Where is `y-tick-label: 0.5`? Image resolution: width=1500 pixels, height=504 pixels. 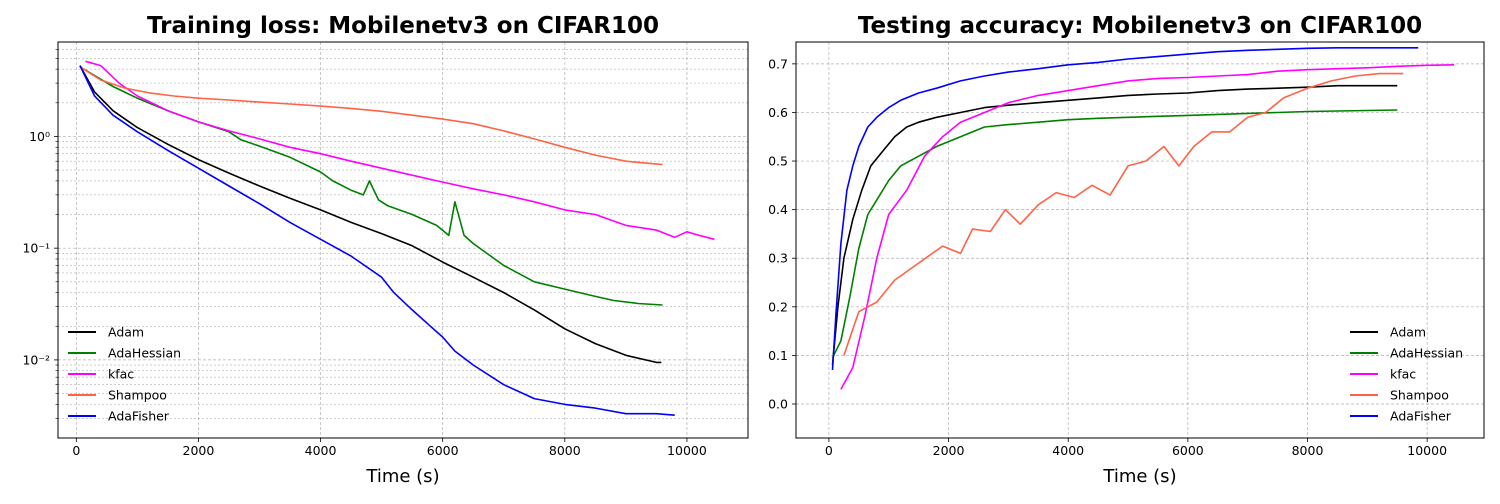
y-tick-label: 0.5 is located at coordinates (778, 161).